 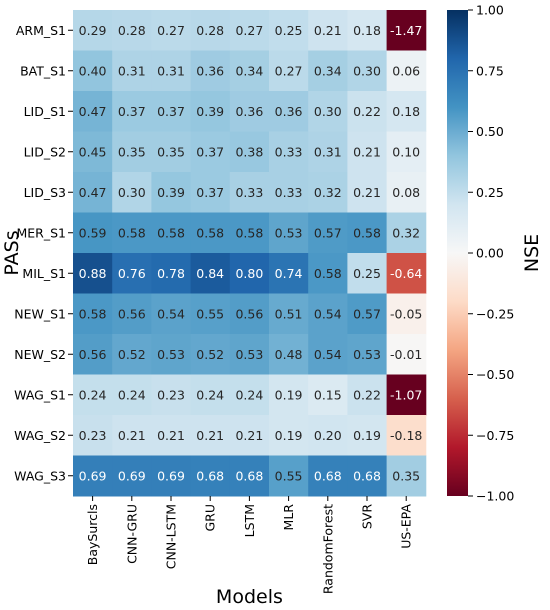 I want to click on cell-value-label: 0.52, so click(x=210, y=354).